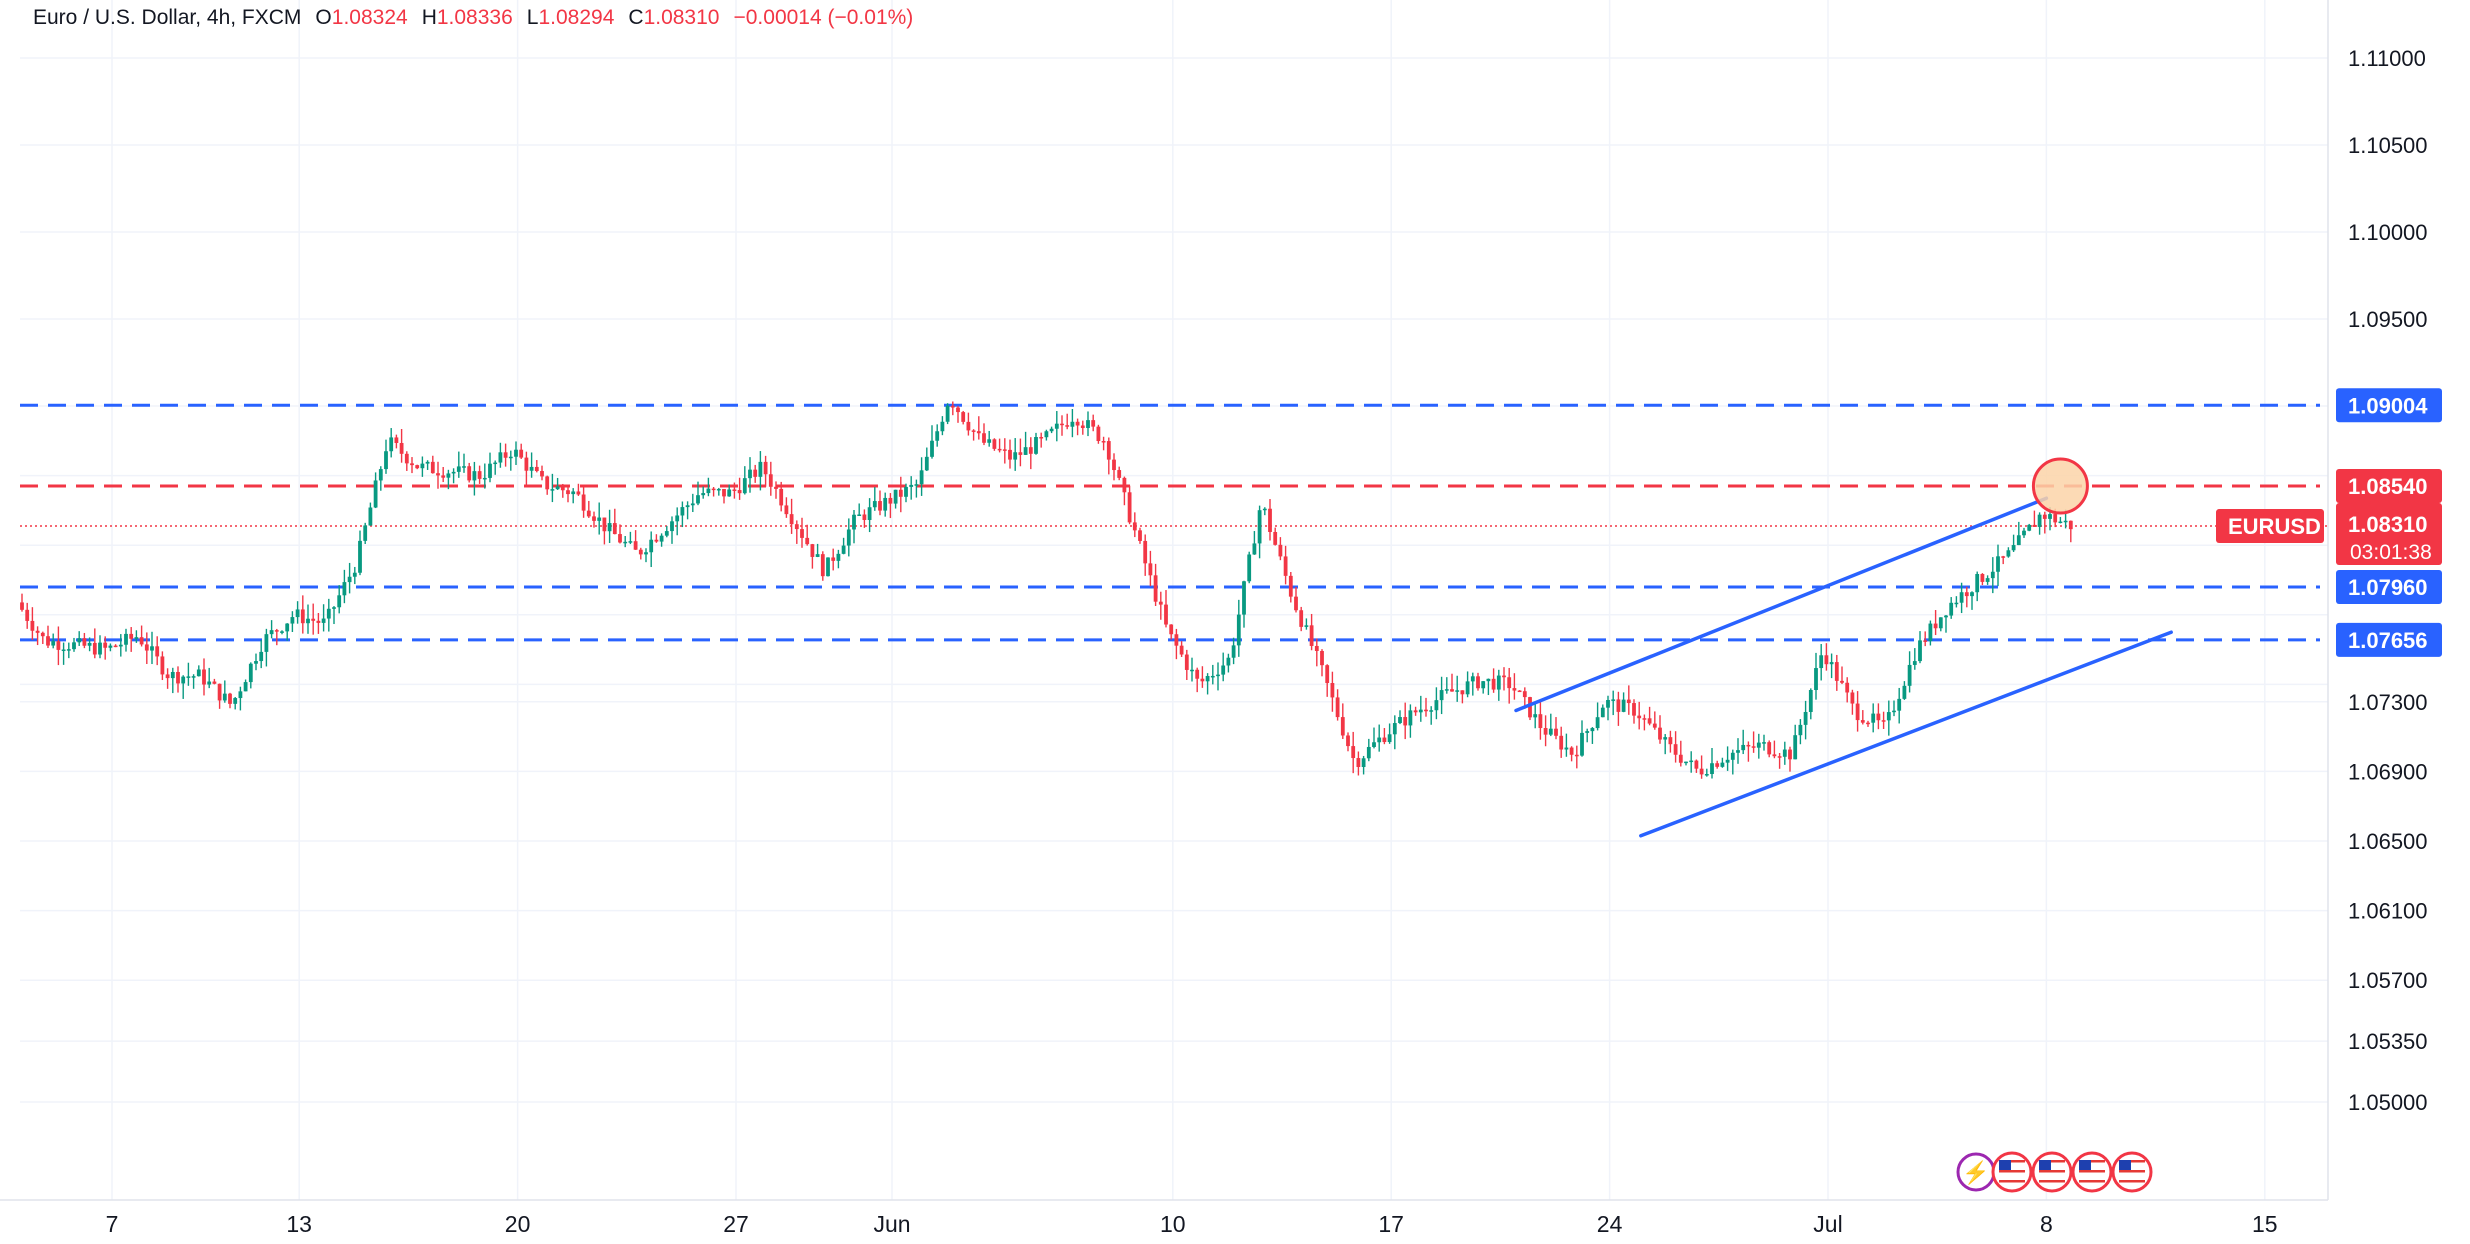 The width and height of the screenshot is (2470, 1244). Describe the element at coordinates (1781, 604) in the screenshot. I see `channel-upper-line` at that location.